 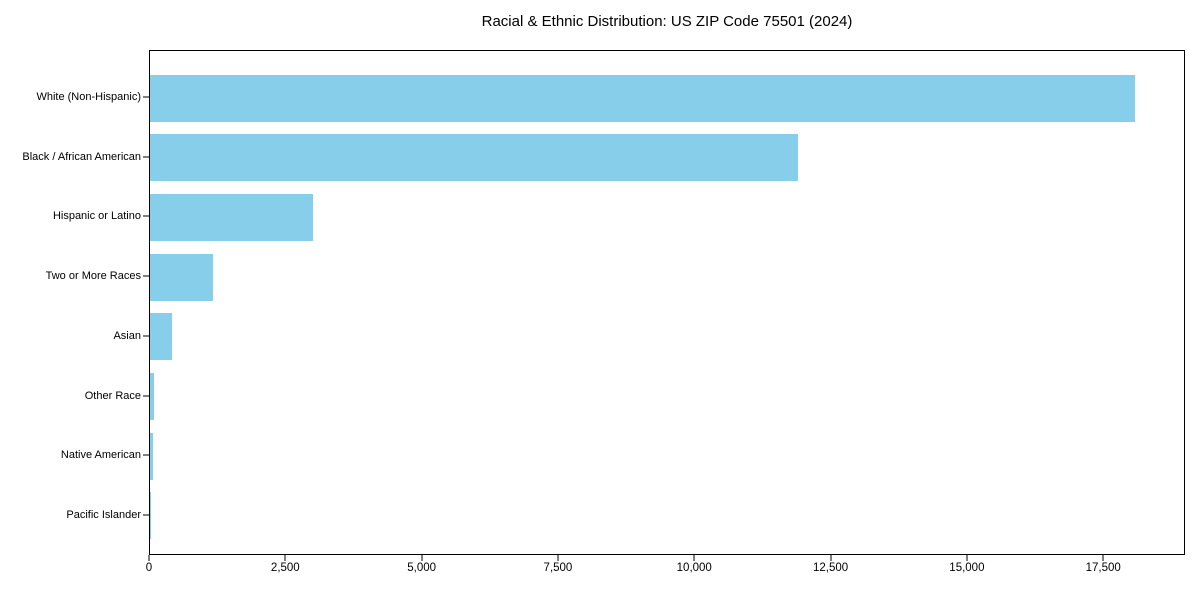 I want to click on y-axis-label: Two or More Races, so click(x=93, y=276).